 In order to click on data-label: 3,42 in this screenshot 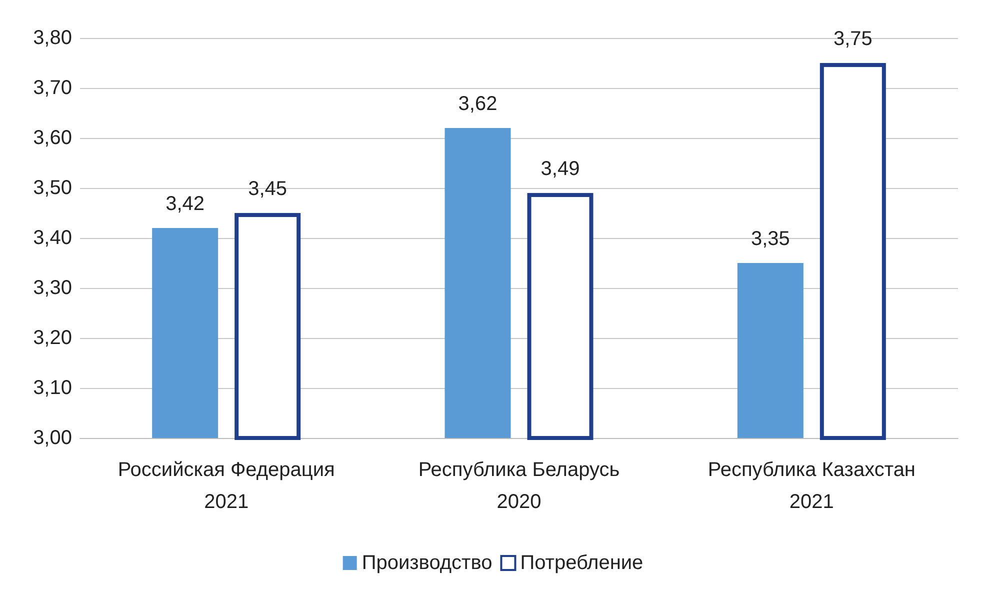, I will do `click(185, 204)`.